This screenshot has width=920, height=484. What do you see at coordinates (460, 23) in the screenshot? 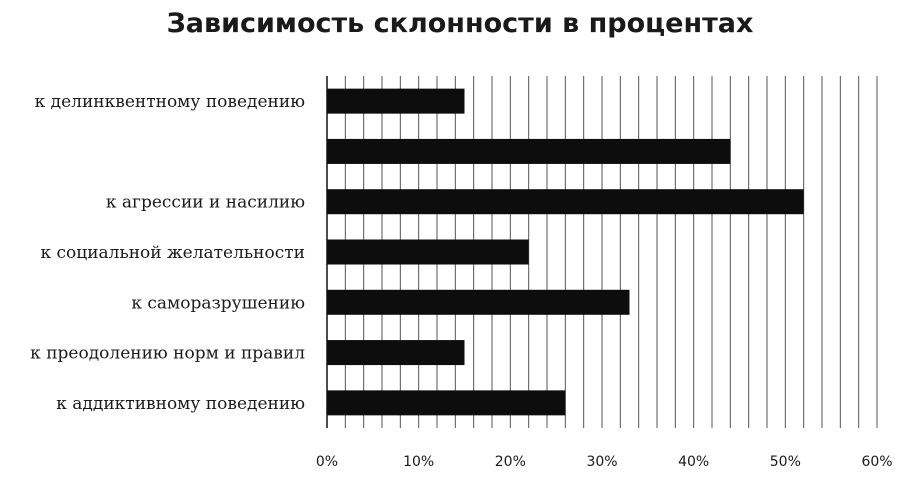
I see `chart-title: Зависимость склонности в процентах` at bounding box center [460, 23].